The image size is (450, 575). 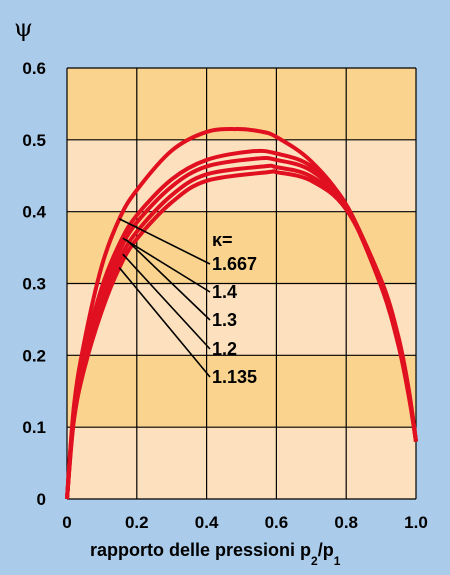 I want to click on y-tick-label: 0.3, so click(x=34, y=284).